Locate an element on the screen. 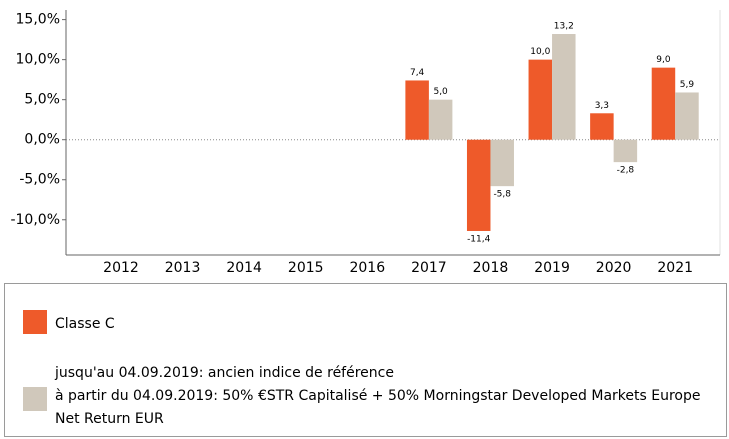 The image size is (729, 439). y-tick-label: 0,0% is located at coordinates (42, 140).